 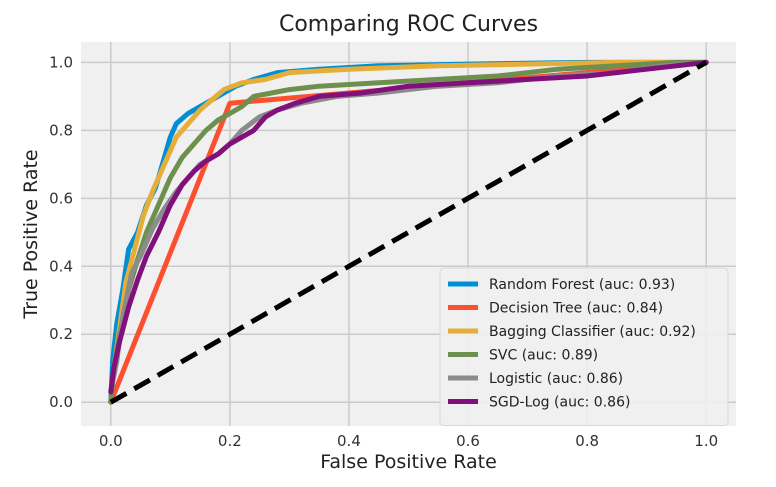 What do you see at coordinates (556, 379) in the screenshot?
I see `legend-label-4: Logistic (auc: 0.86)` at bounding box center [556, 379].